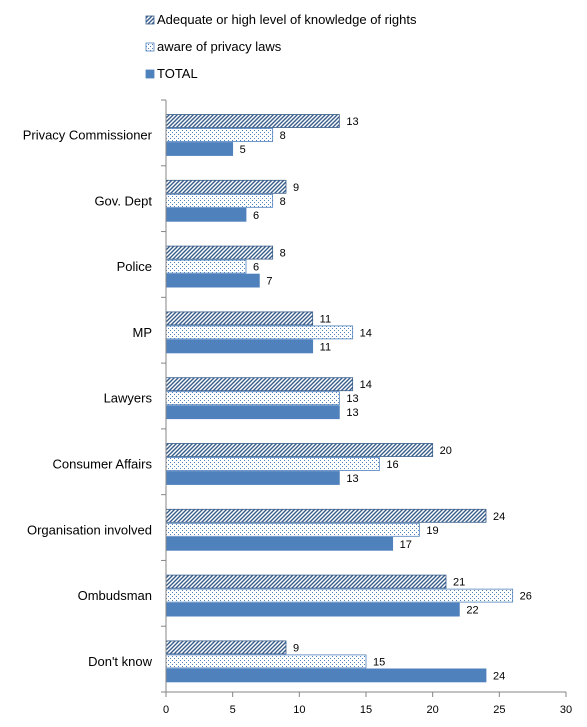 This screenshot has height=727, width=587. What do you see at coordinates (88, 135) in the screenshot?
I see `category-label: Privacy Commissioner` at bounding box center [88, 135].